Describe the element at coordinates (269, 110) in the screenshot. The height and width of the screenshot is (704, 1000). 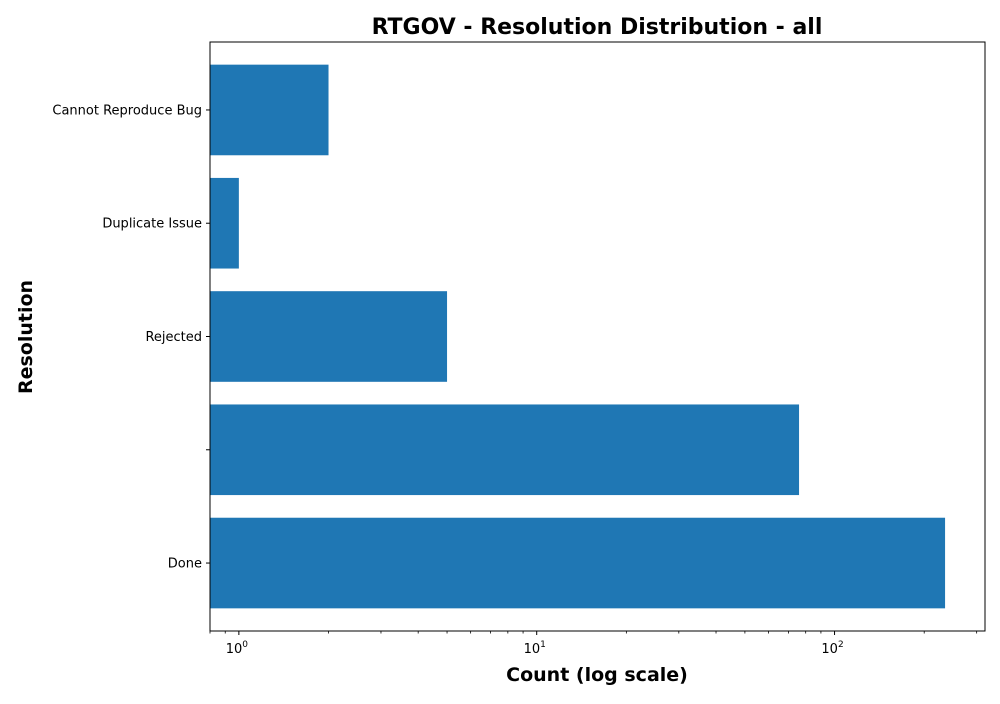
I see `bar-cannot-reproduce-bug` at that location.